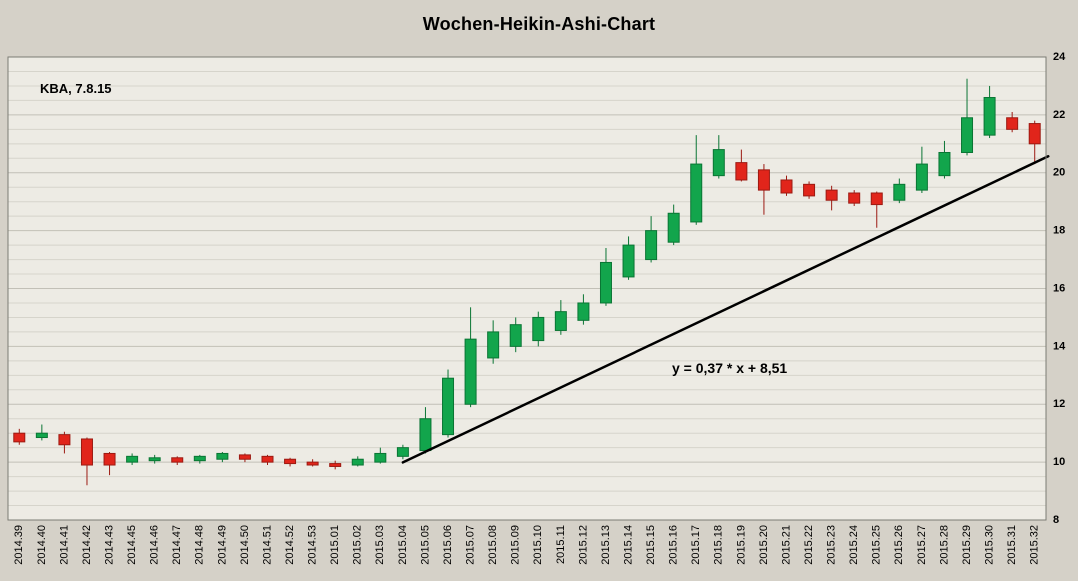  Describe the element at coordinates (76, 88) in the screenshot. I see `instrument-label: KBA, 7.8.15` at that location.